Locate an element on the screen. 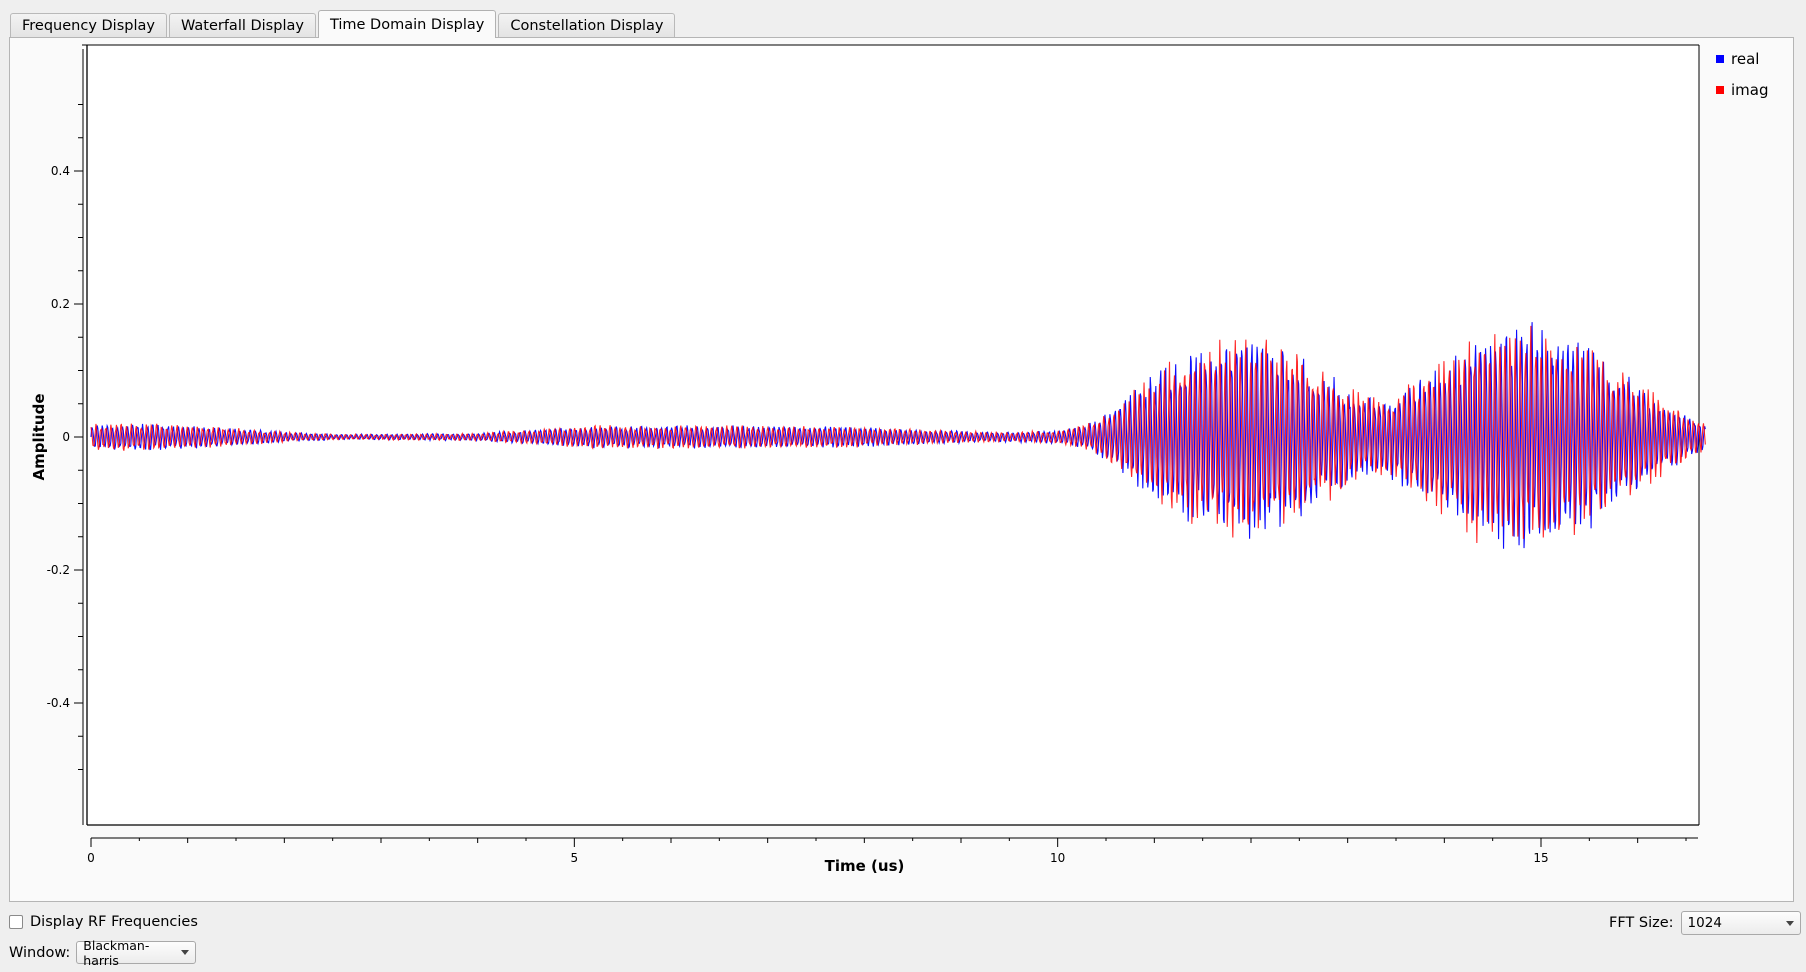 The width and height of the screenshot is (1806, 972). legend-item-real: real is located at coordinates (1742, 58).